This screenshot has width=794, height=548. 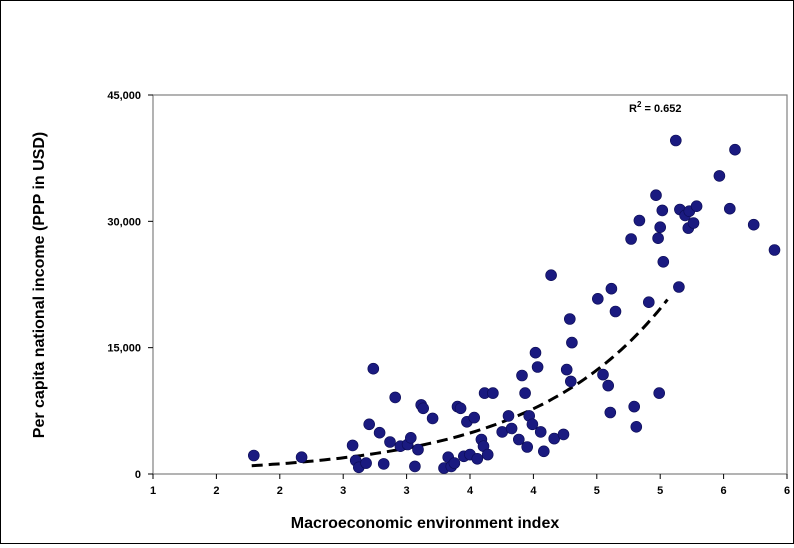 I want to click on y-axis-title: Per capita national income (PPP in USD), so click(x=39, y=285).